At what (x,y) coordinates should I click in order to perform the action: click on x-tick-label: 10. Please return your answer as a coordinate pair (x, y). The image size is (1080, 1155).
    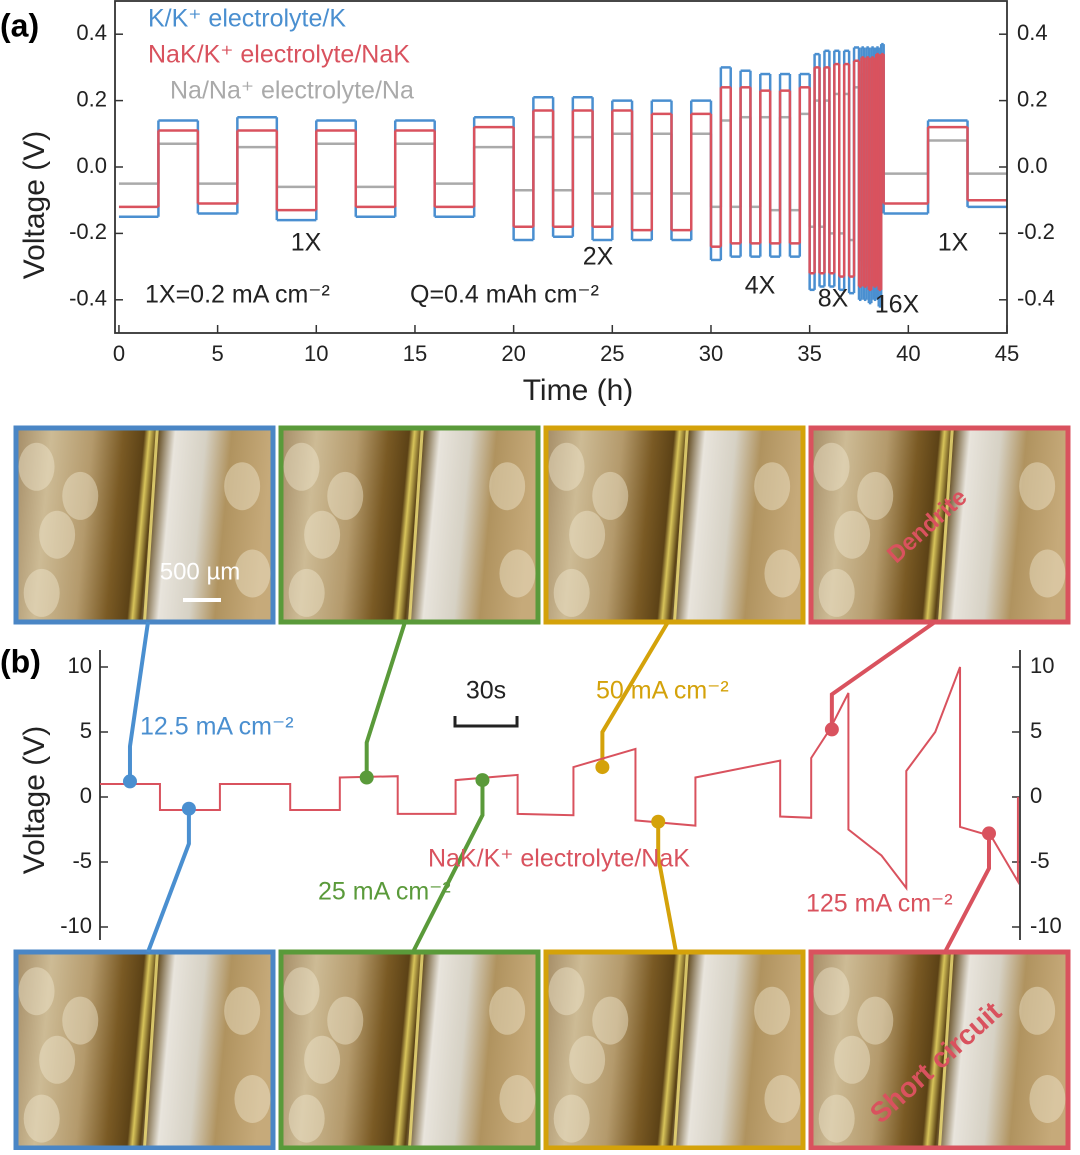
    Looking at the image, I should click on (316, 353).